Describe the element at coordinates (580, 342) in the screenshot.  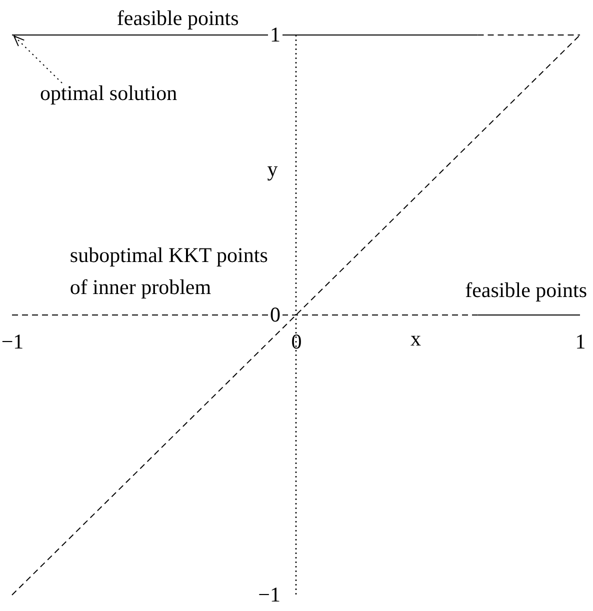
I see `x-tick-label: 1` at that location.